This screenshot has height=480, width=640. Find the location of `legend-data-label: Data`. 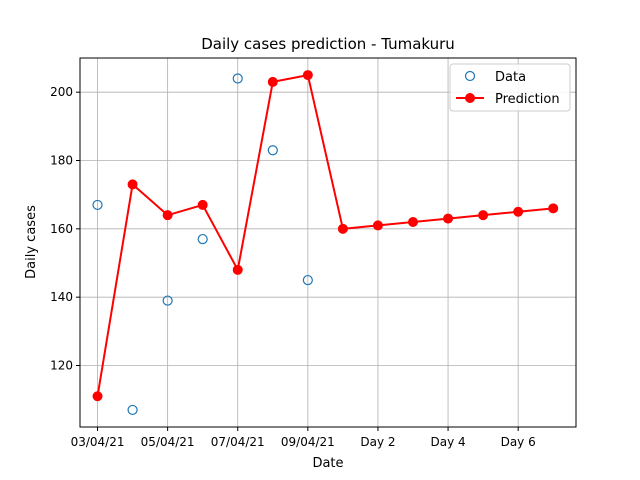

legend-data-label: Data is located at coordinates (510, 77).